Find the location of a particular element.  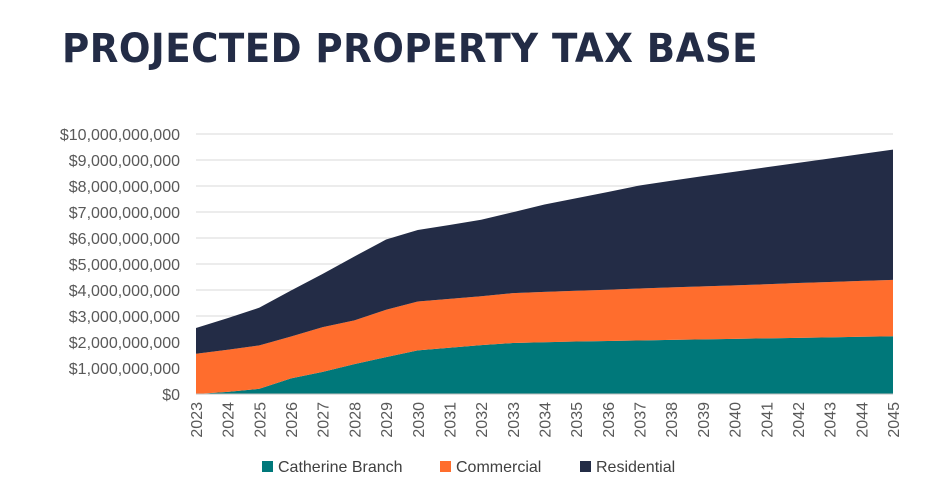

x-tick-label: 2039 is located at coordinates (704, 420).